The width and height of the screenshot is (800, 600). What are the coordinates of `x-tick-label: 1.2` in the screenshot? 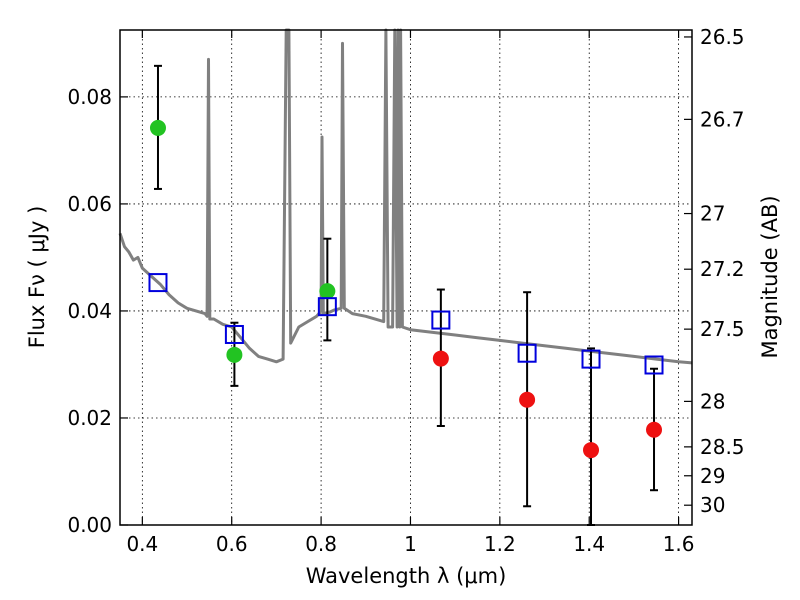 It's located at (500, 544).